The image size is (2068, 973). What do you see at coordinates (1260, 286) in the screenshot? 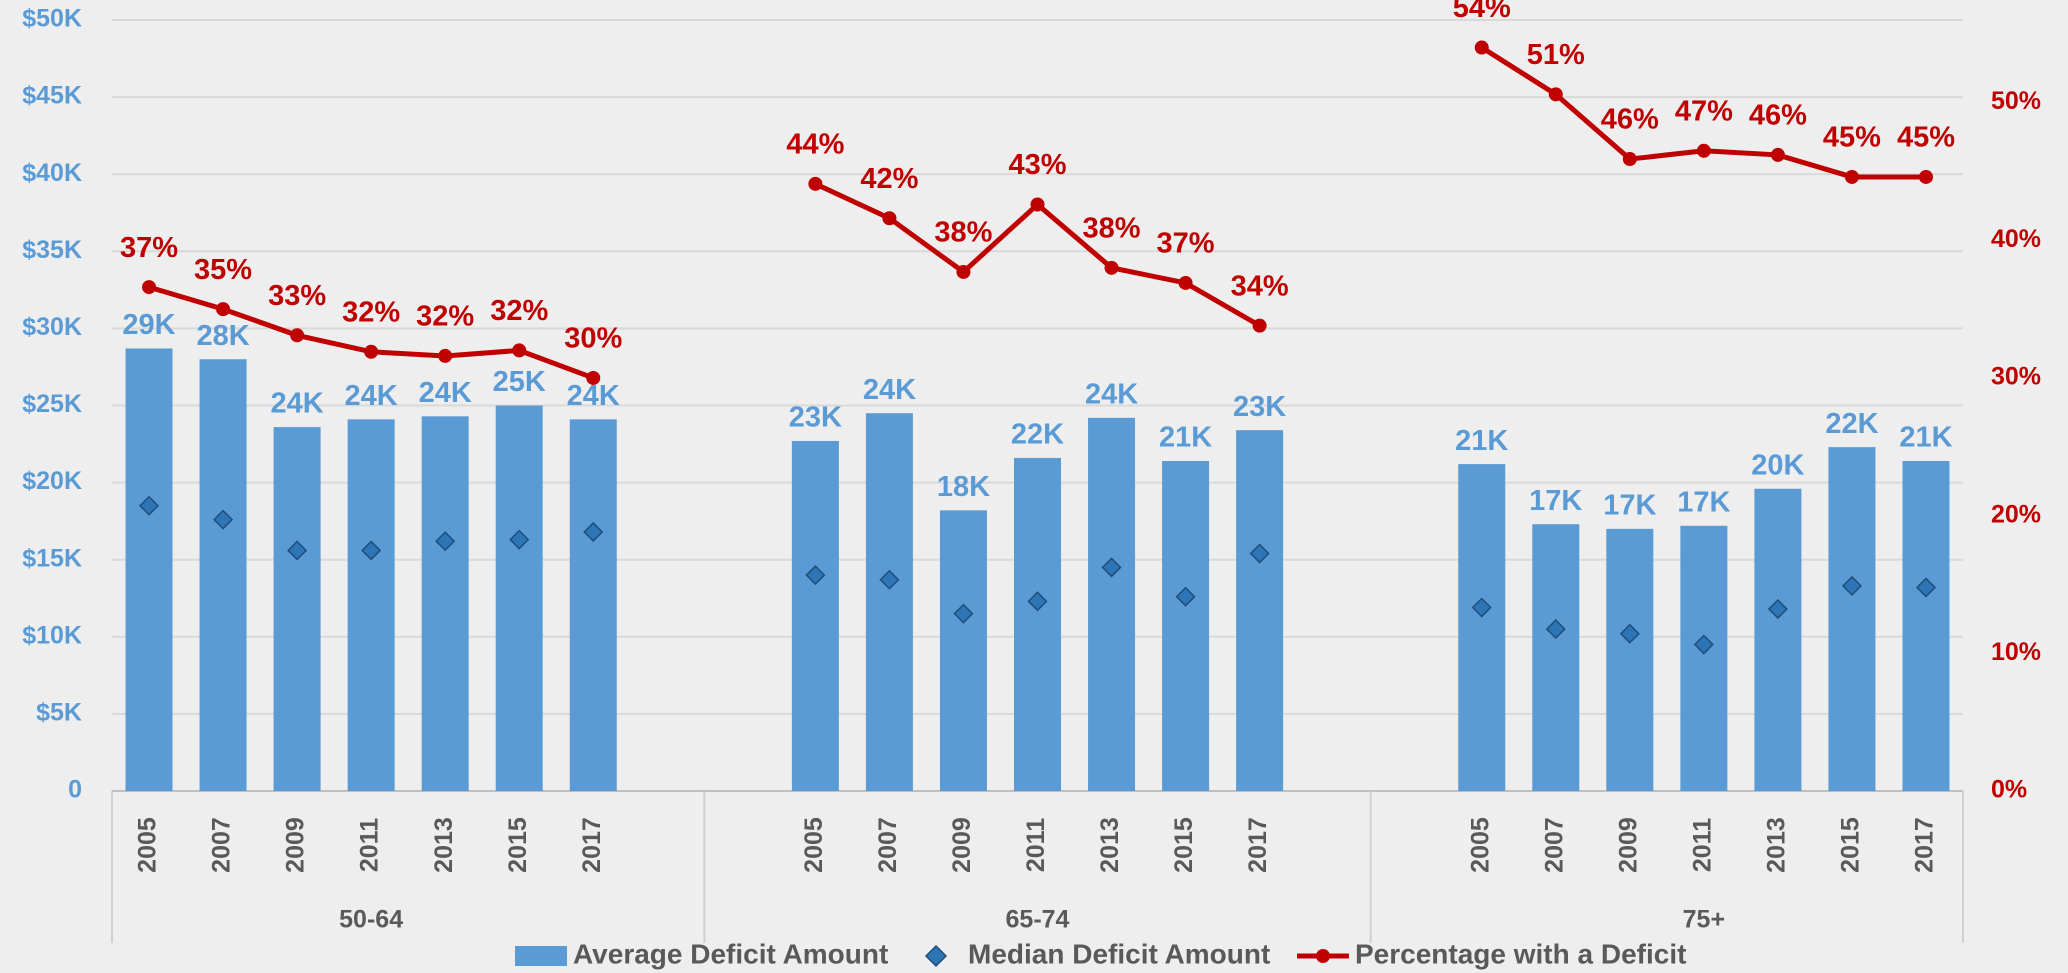
I see `line-value-label: 34%` at bounding box center [1260, 286].